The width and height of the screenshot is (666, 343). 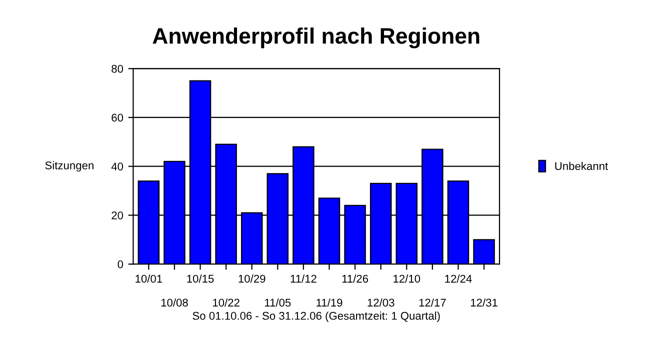 I want to click on x-axis-title: So 01.10.06 - So 31.12.06 (Gesamtzeit: 1 Quartal), so click(x=316, y=317).